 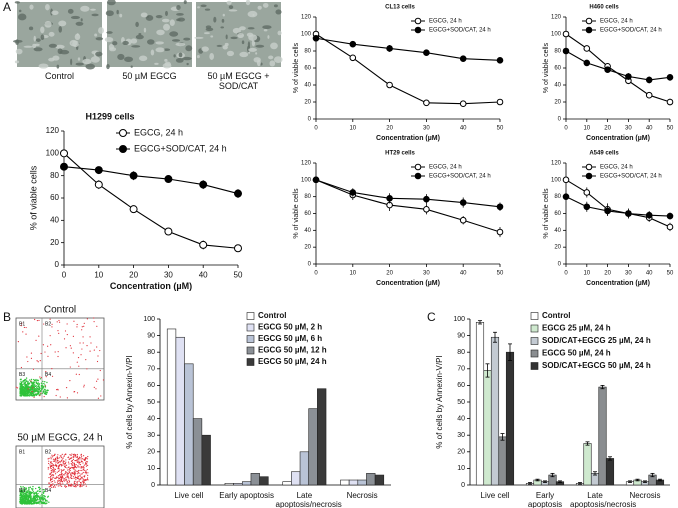 What do you see at coordinates (287, 483) in the screenshot?
I see `bar` at bounding box center [287, 483].